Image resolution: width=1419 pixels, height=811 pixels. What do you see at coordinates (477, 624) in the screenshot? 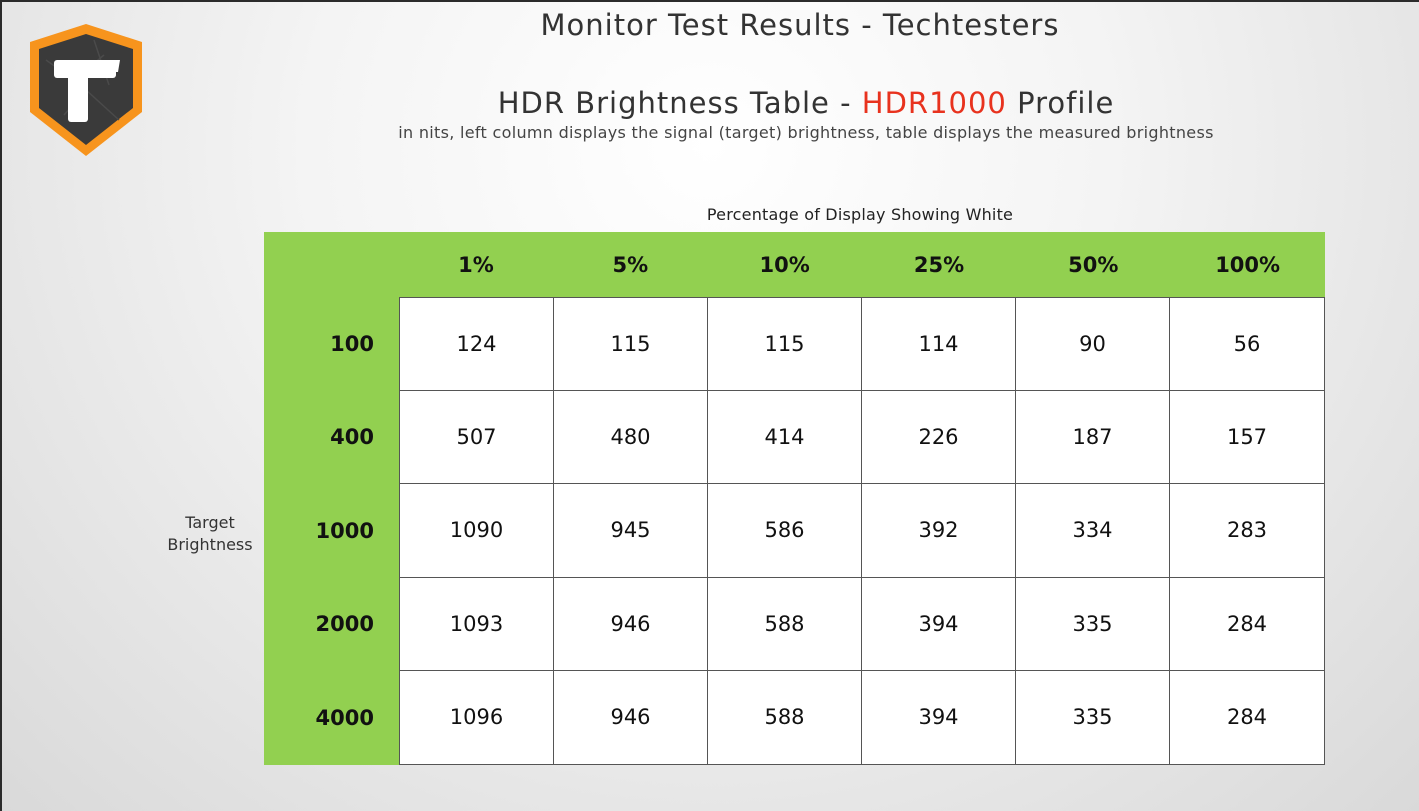
I see `table-cell: 1093` at bounding box center [477, 624].